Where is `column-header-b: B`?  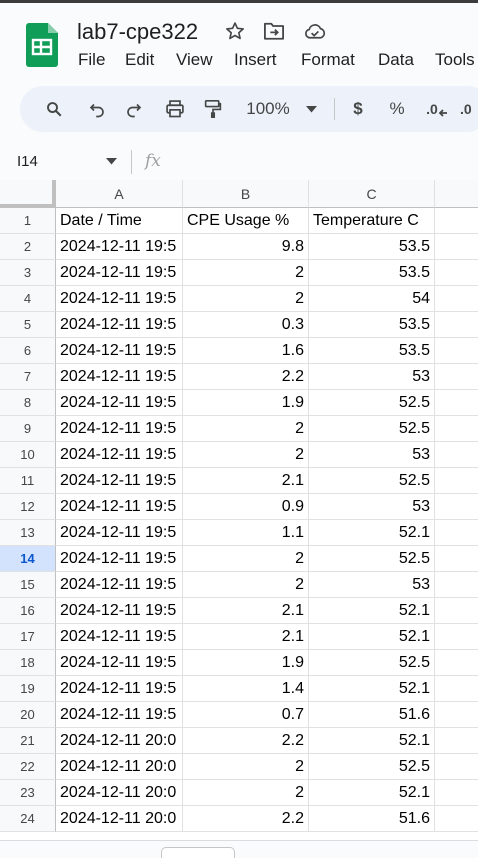
column-header-b: B is located at coordinates (246, 194).